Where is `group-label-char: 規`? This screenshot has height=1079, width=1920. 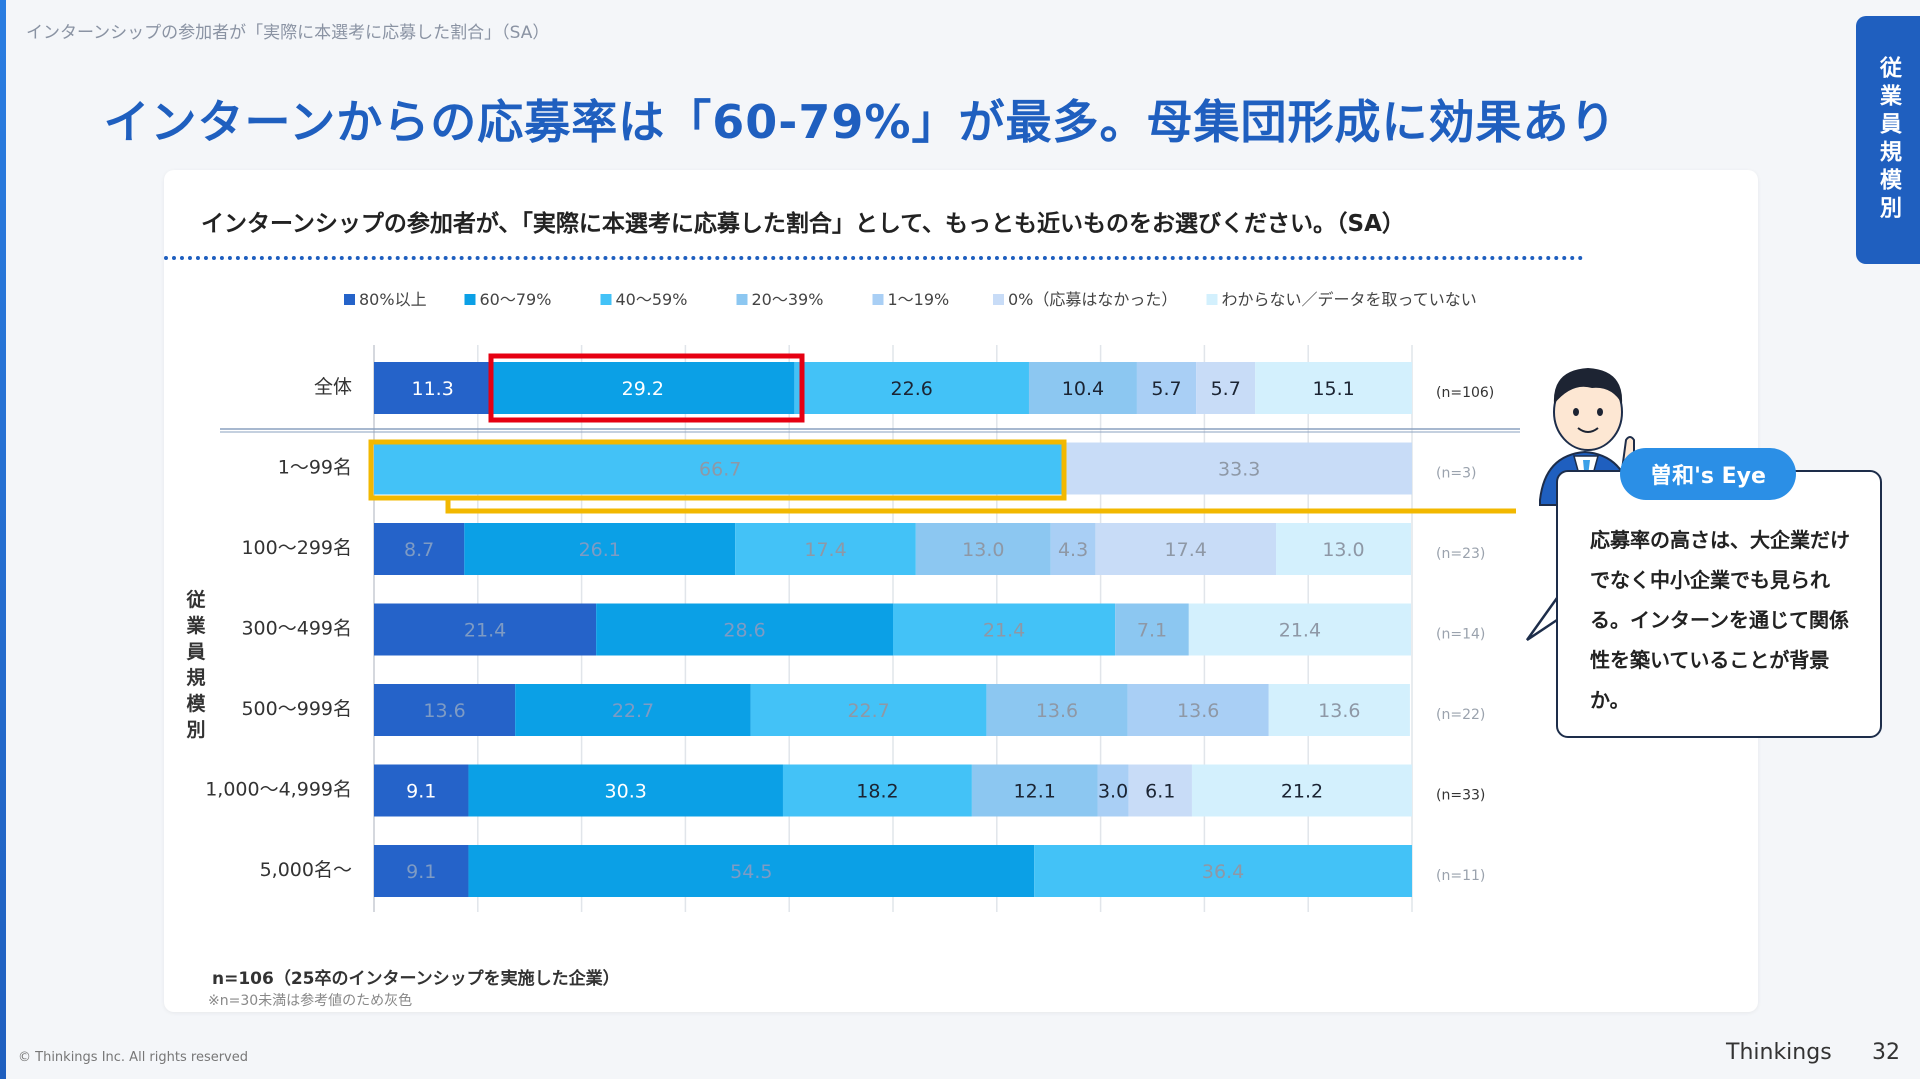 group-label-char: 規 is located at coordinates (195, 678).